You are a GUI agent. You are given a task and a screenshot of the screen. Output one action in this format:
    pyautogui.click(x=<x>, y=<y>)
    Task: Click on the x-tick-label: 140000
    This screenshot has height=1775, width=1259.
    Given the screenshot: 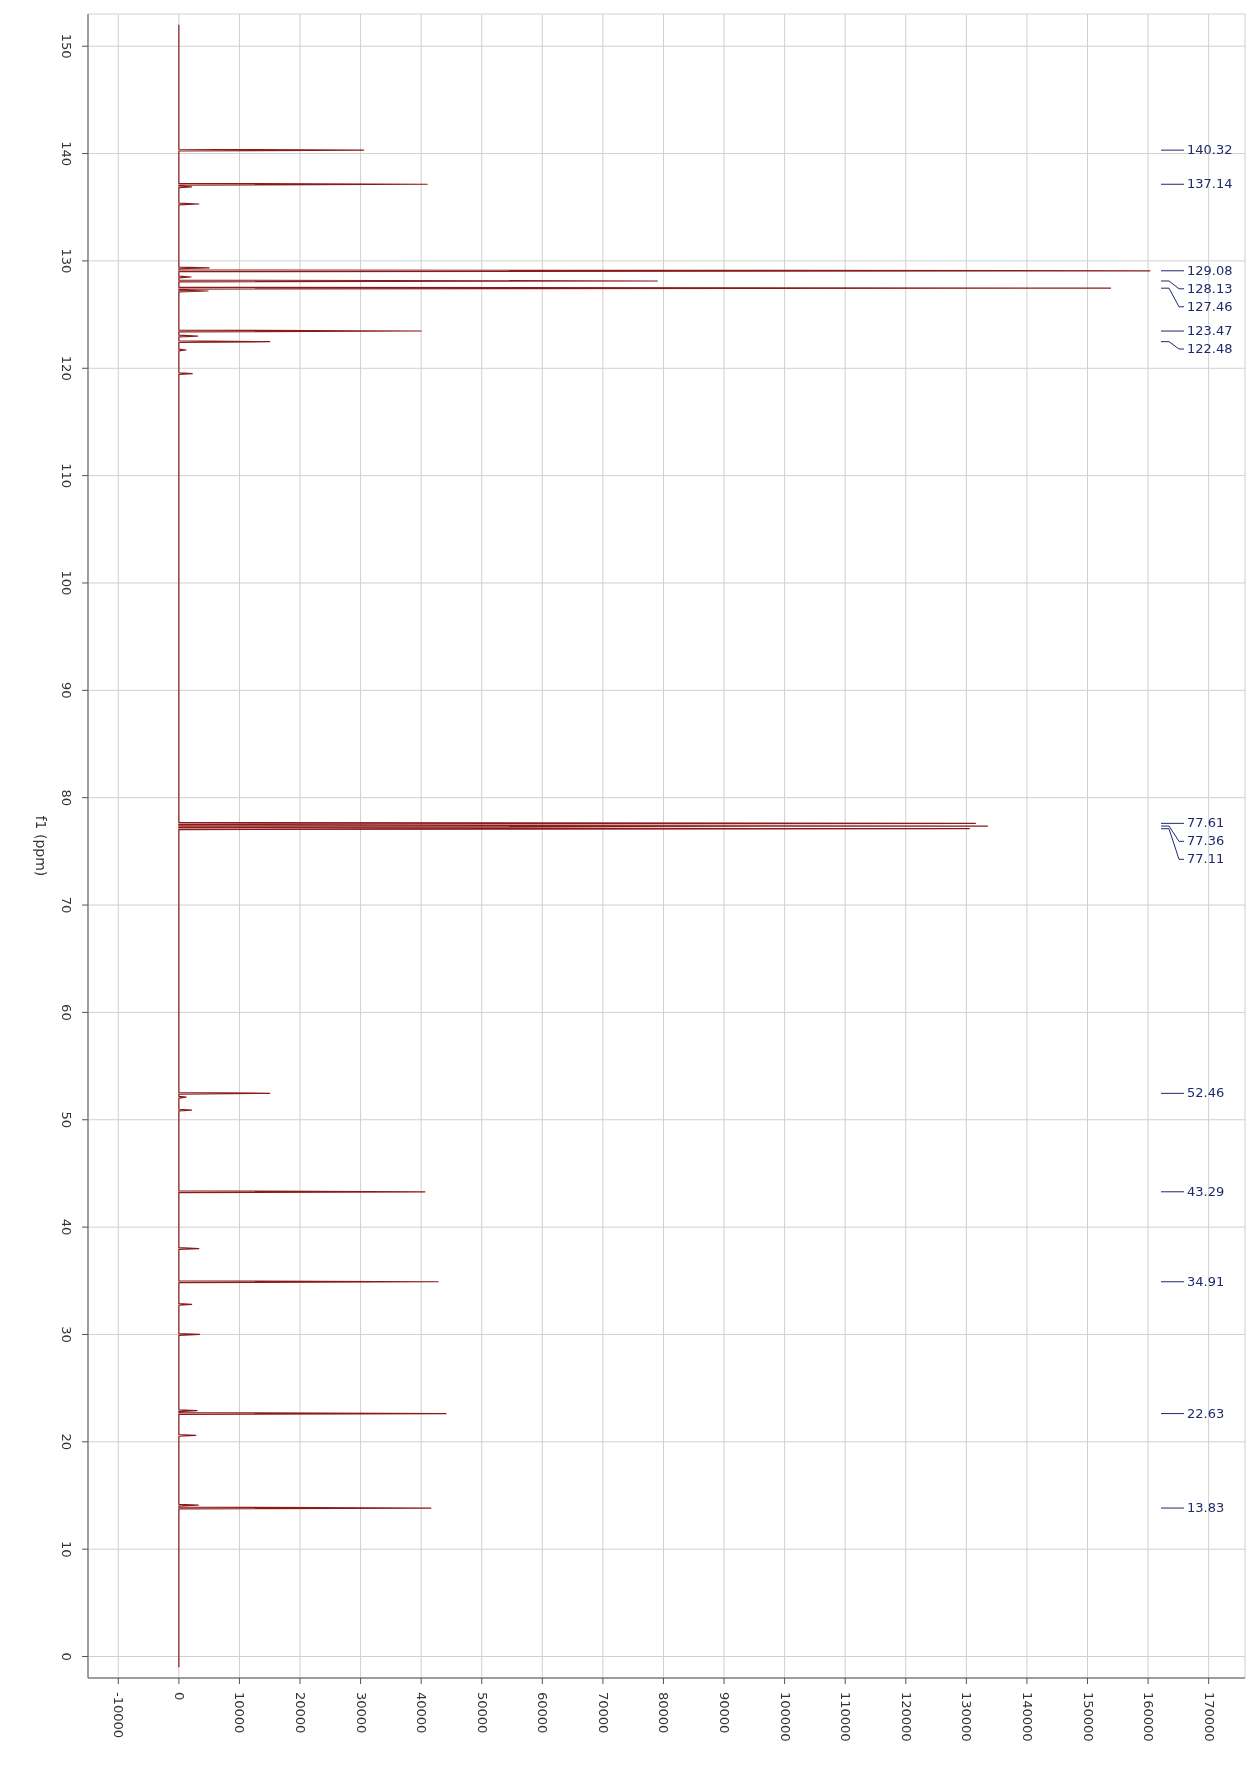 What is the action you would take?
    pyautogui.click(x=1027, y=1717)
    